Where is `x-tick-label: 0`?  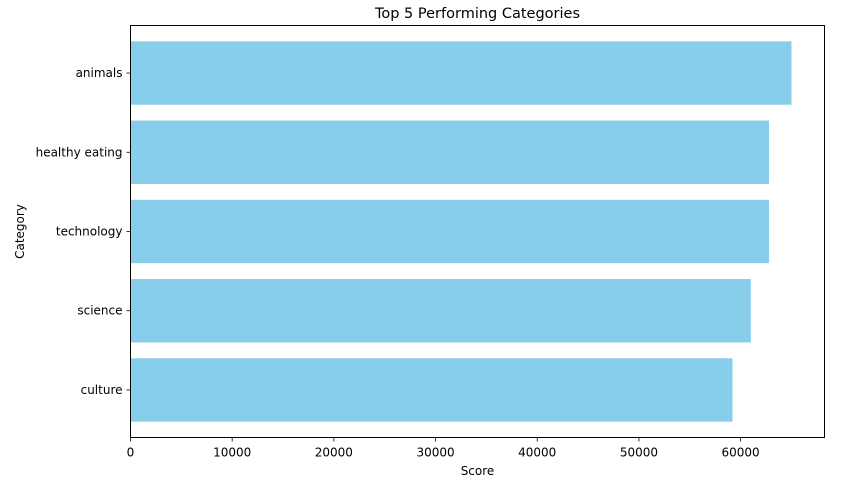 x-tick-label: 0 is located at coordinates (131, 453).